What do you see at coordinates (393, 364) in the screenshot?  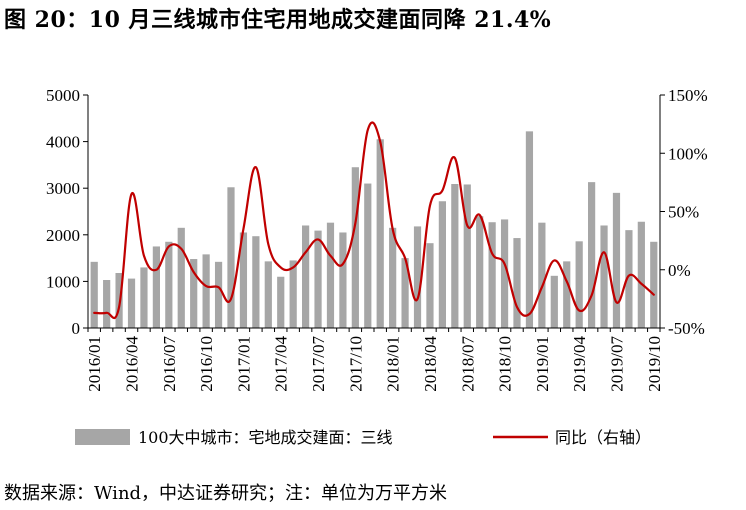 I see `x-tick-label: 2018/01` at bounding box center [393, 364].